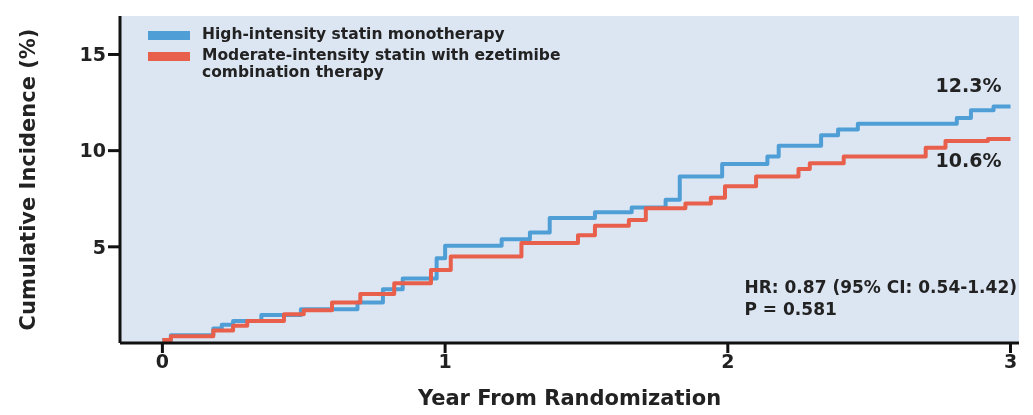 The width and height of the screenshot is (1033, 415). Describe the element at coordinates (968, 85) in the screenshot. I see `annotation: 12.3%` at that location.